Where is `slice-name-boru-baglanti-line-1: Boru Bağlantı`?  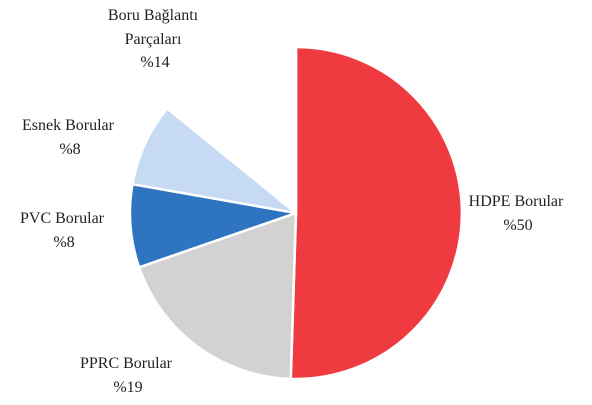 slice-name-boru-baglanti-line-1: Boru Bağlantı is located at coordinates (153, 15).